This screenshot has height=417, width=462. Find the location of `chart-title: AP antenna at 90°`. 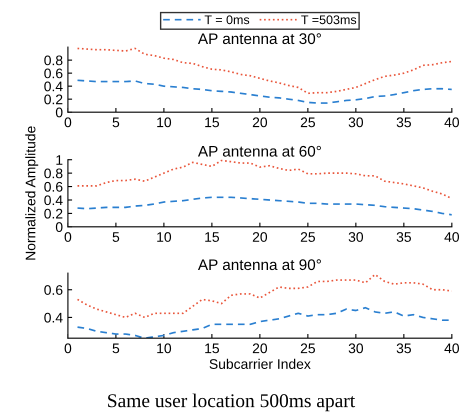

chart-title: AP antenna at 90° is located at coordinates (259, 264).